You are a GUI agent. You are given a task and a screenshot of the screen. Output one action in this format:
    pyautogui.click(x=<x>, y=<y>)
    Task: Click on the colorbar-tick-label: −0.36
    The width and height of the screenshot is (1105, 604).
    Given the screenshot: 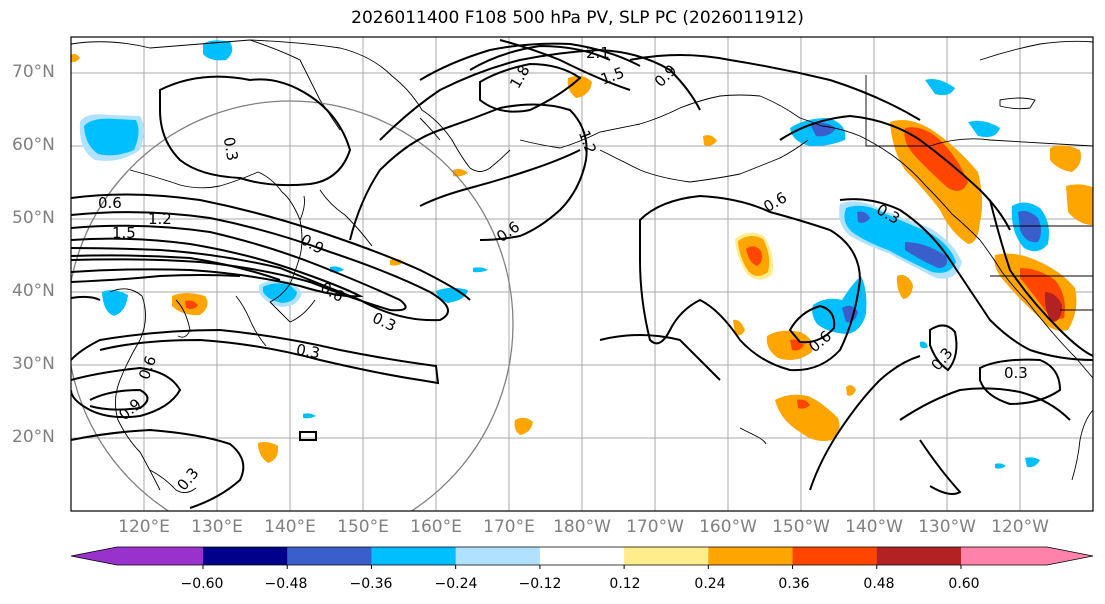 What is the action you would take?
    pyautogui.click(x=371, y=584)
    